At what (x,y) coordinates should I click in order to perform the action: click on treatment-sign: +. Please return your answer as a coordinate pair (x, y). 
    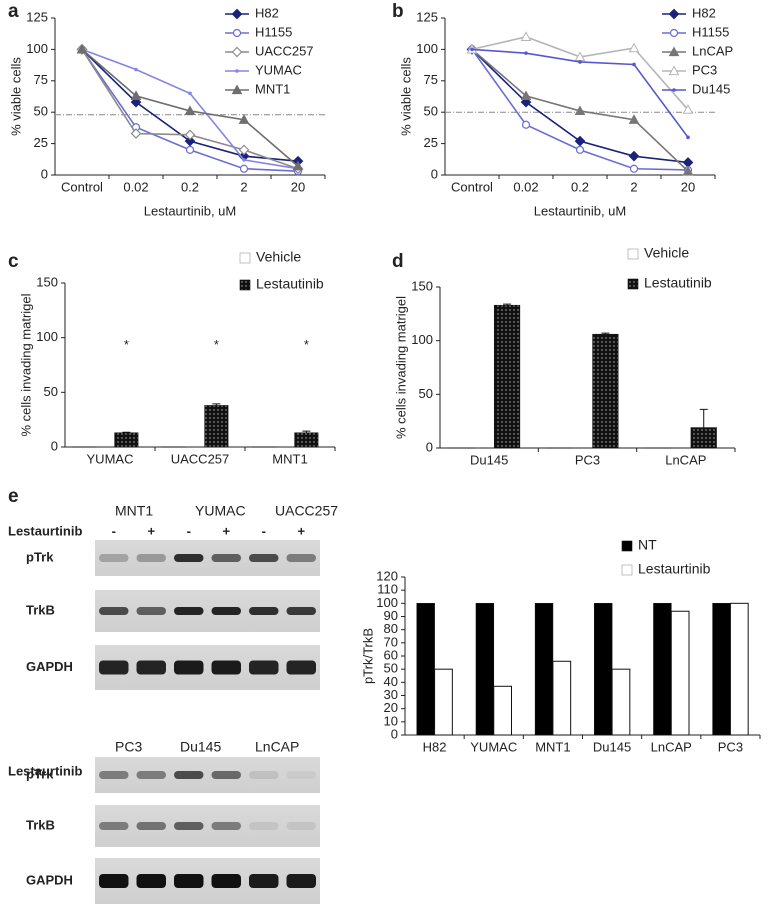
    Looking at the image, I should click on (226, 530).